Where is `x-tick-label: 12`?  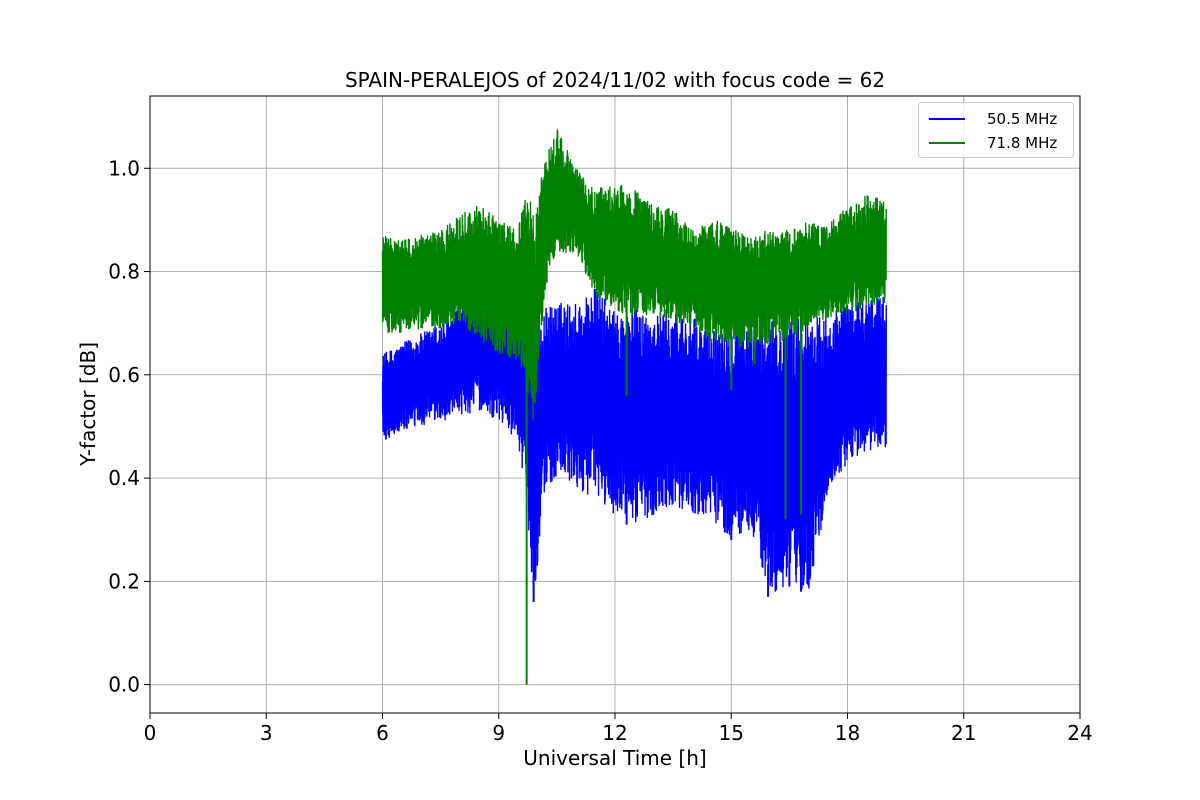
x-tick-label: 12 is located at coordinates (614, 733).